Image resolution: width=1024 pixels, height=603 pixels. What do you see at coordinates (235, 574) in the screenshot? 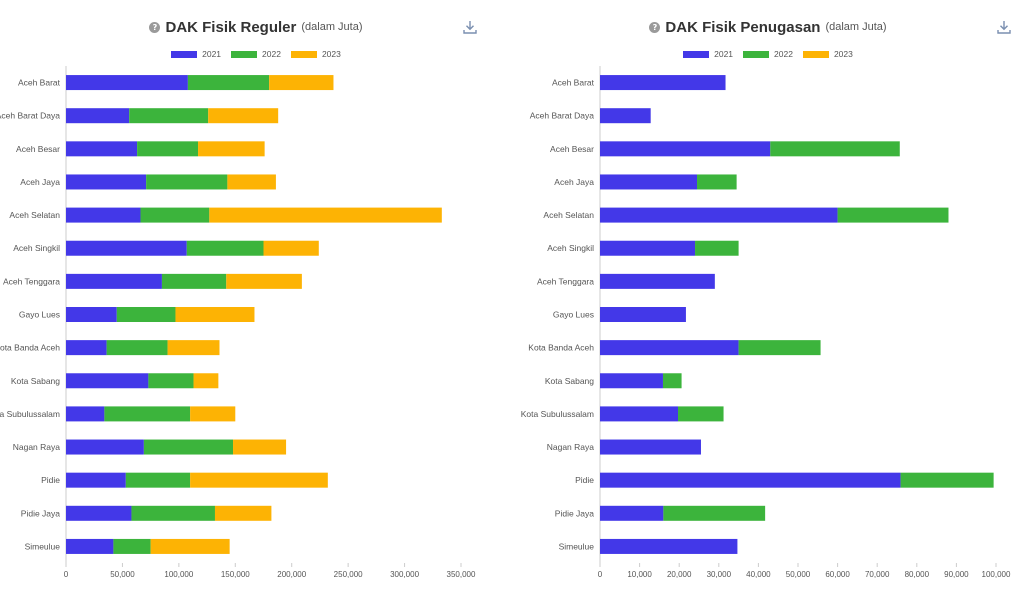
I see `x-tick-label: 150,000` at bounding box center [235, 574].